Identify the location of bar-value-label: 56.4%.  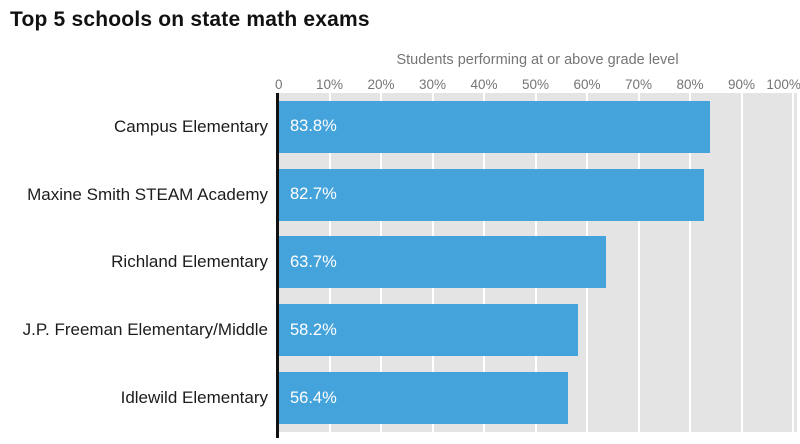
(313, 397).